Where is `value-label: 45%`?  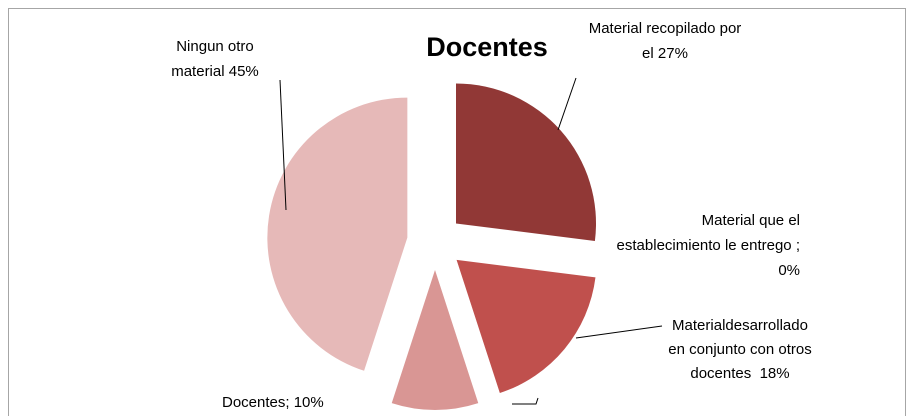
value-label: 45% is located at coordinates (243, 71).